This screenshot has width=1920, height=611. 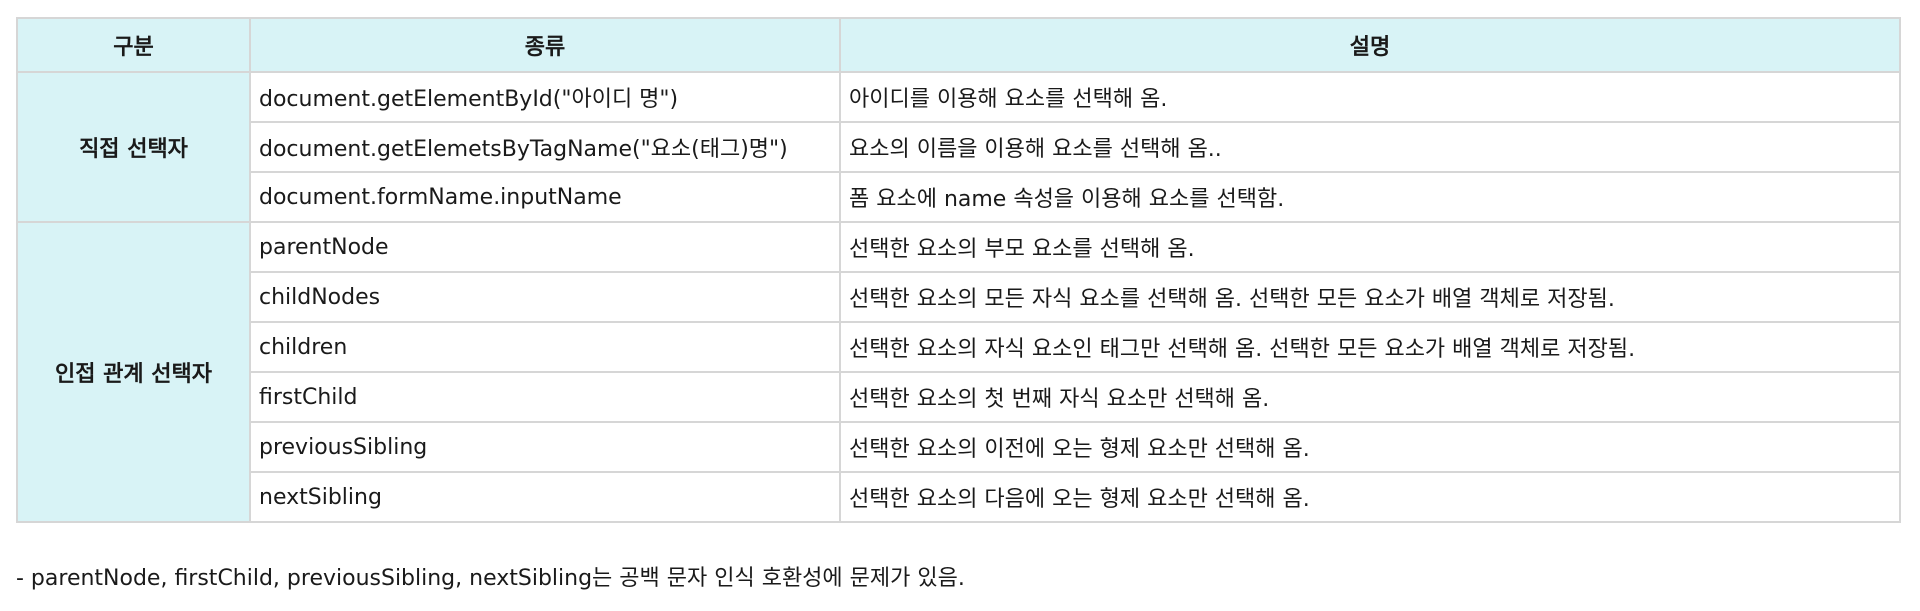 What do you see at coordinates (1370, 197) in the screenshot?
I see `row-description: 폼 요소에 name 속성을 이용해 요소를 선택함.` at bounding box center [1370, 197].